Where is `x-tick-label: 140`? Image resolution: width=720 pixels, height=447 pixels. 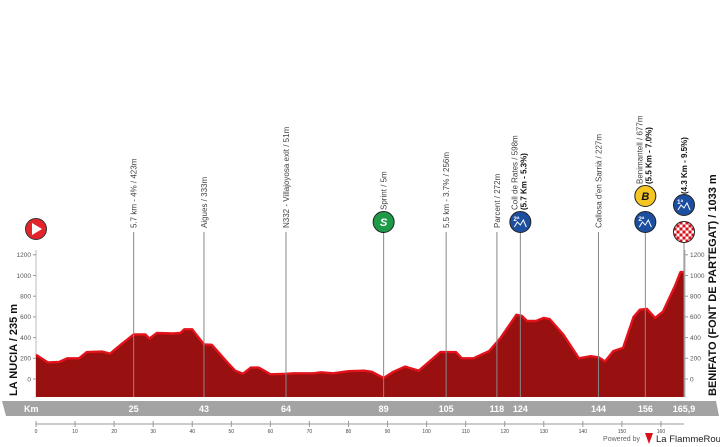 x-tick-label: 140 is located at coordinates (583, 432).